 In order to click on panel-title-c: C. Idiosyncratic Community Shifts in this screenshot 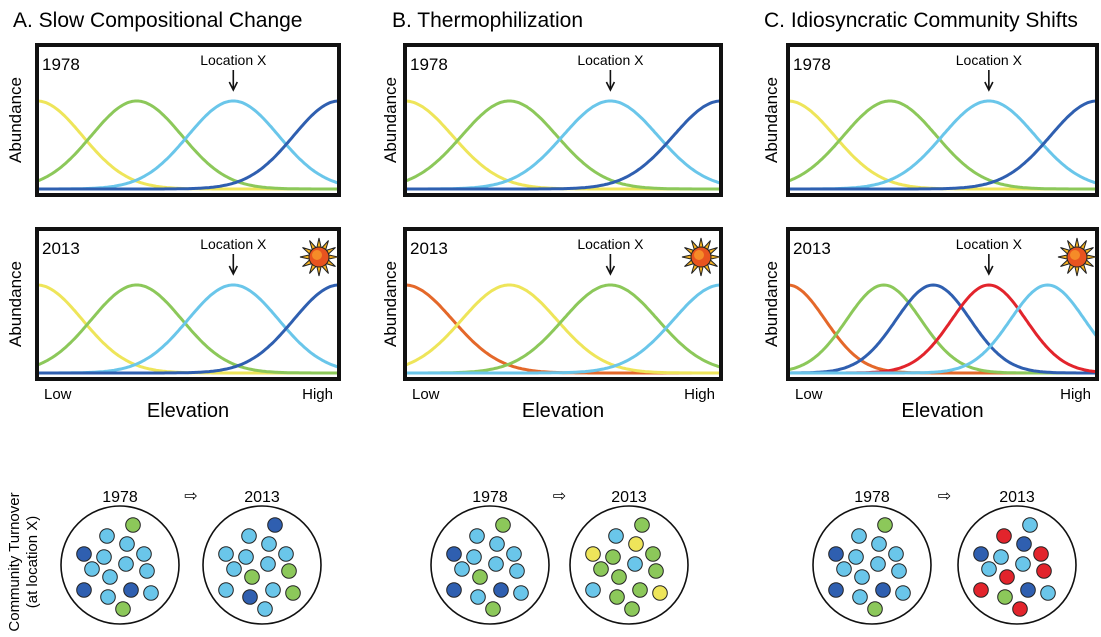, I will do `click(921, 20)`.